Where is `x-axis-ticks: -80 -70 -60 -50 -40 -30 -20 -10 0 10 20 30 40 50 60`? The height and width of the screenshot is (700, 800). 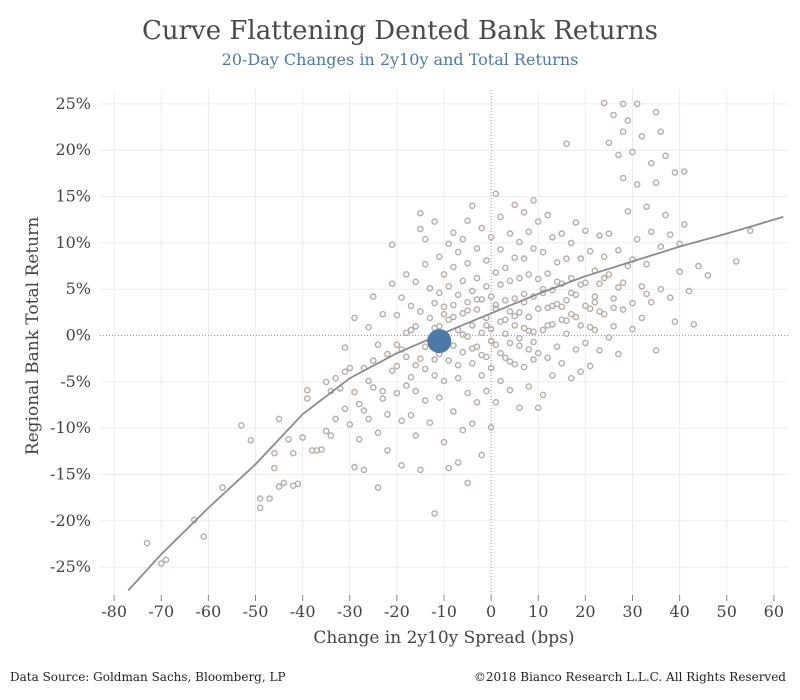
x-axis-ticks: -80 -70 -60 -50 -40 -30 -20 -10 0 10 20 30 40 50 60 is located at coordinates (442, 608).